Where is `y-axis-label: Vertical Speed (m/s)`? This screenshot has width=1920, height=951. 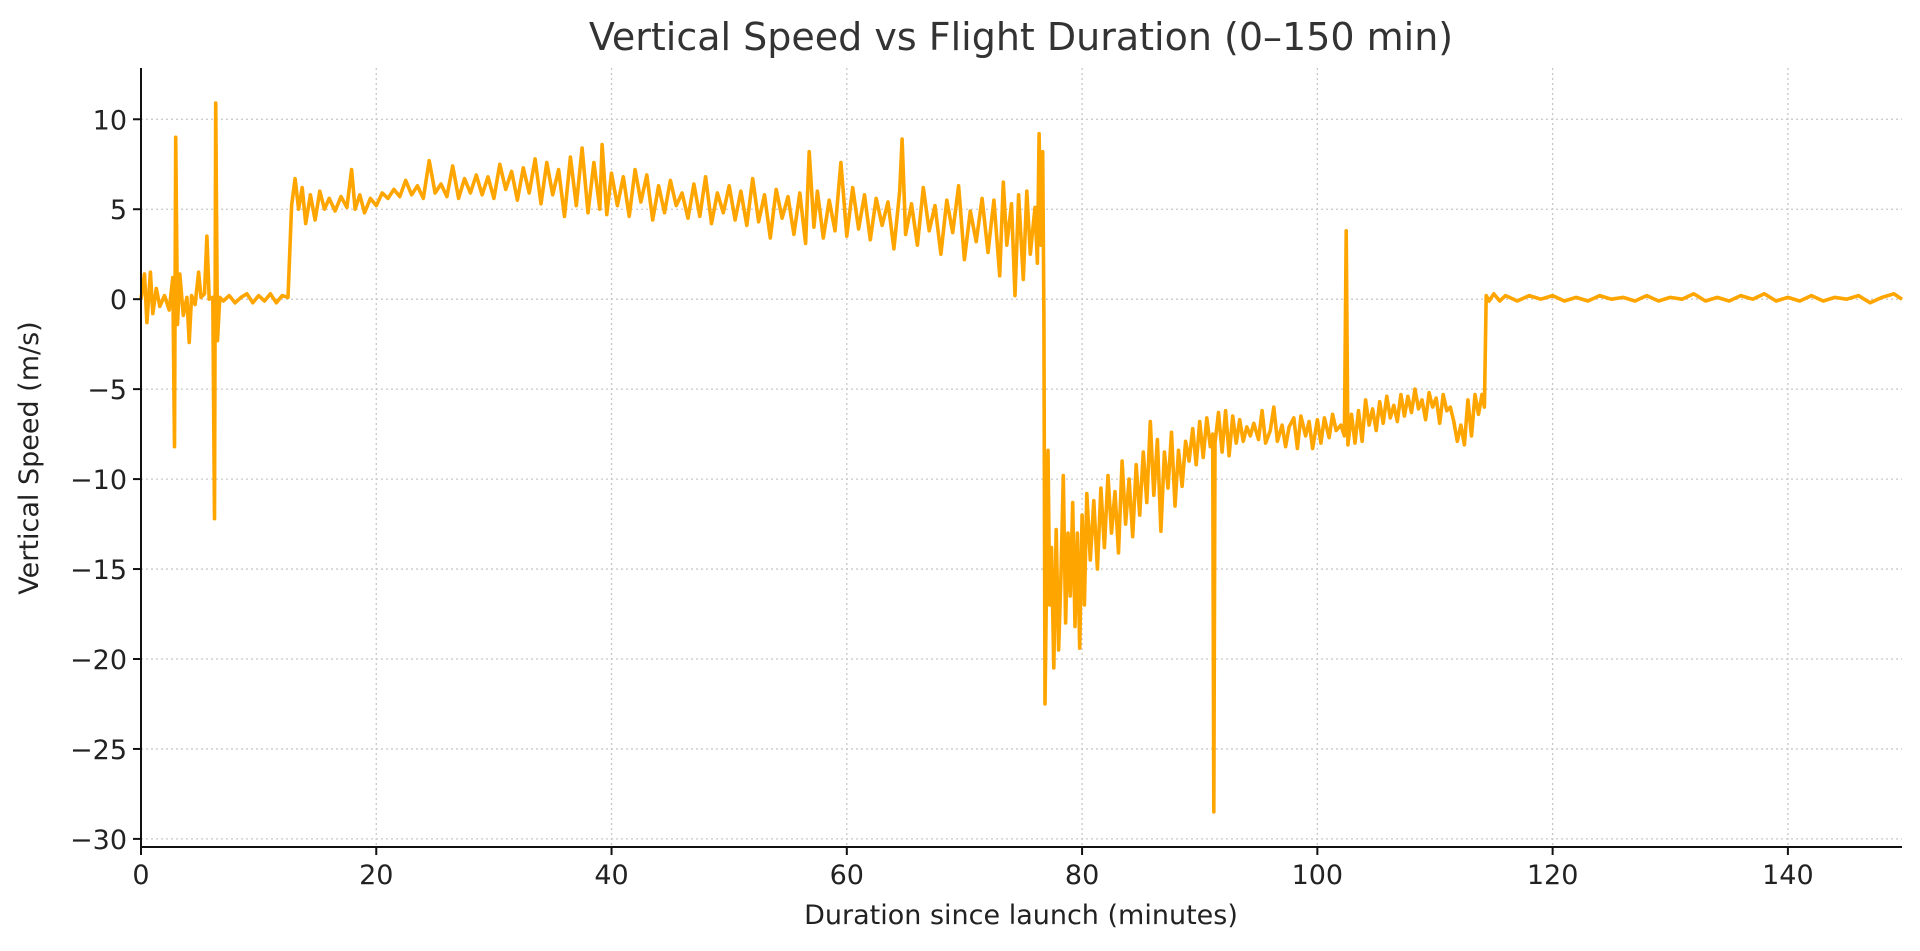 y-axis-label: Vertical Speed (m/s) is located at coordinates (29, 457).